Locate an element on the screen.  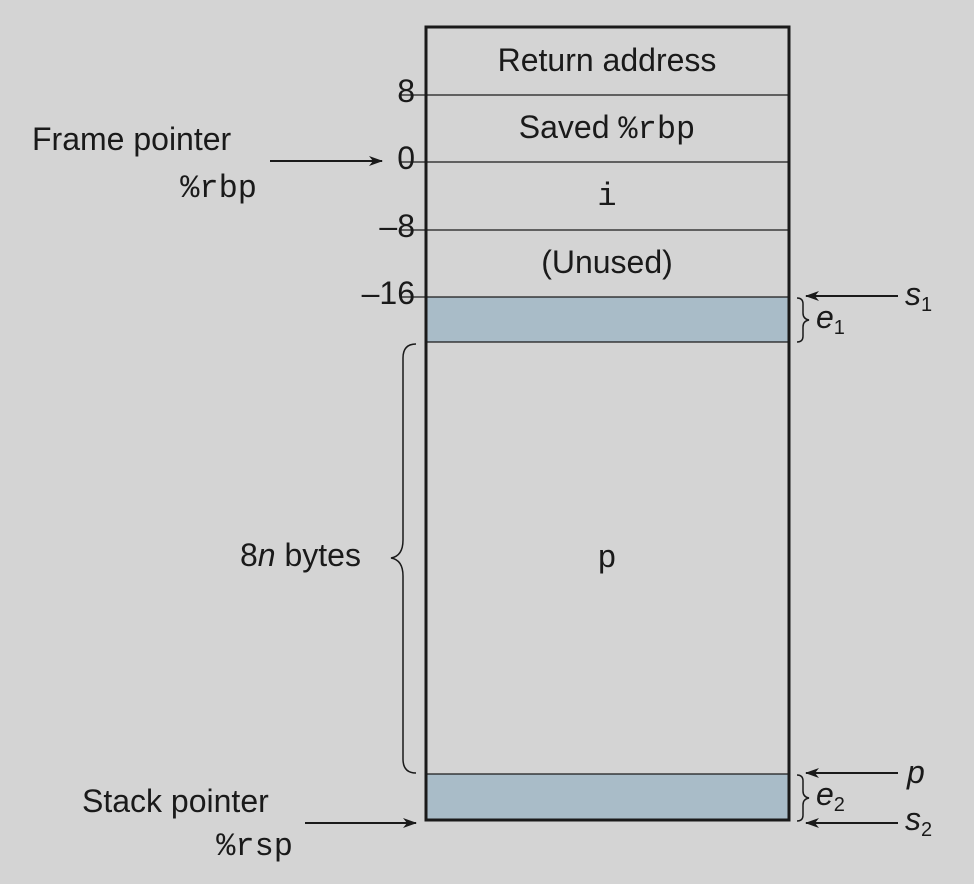
offset-minus16: –16 is located at coordinates (388, 293).